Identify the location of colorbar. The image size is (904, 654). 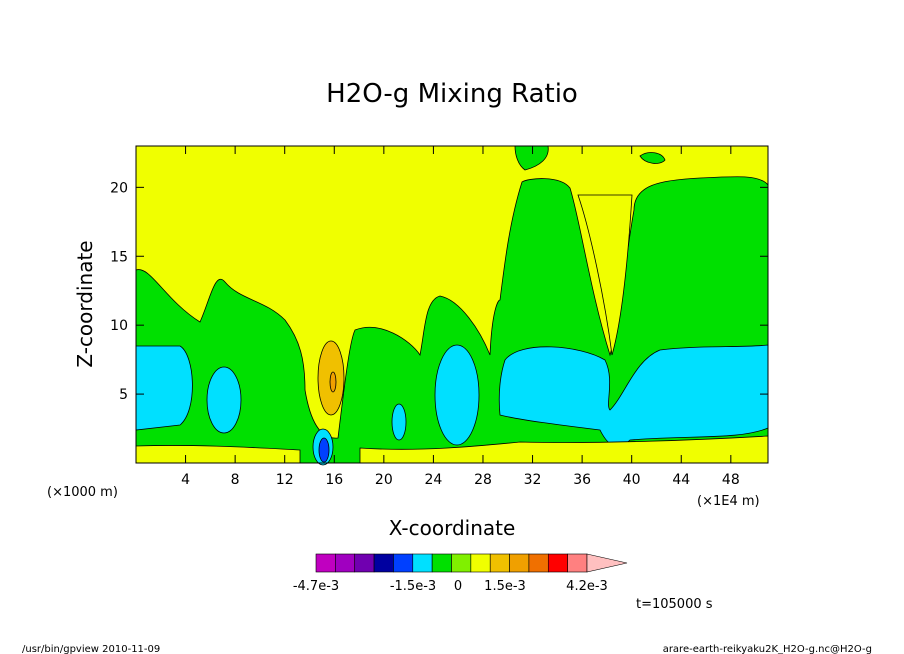
(471, 563).